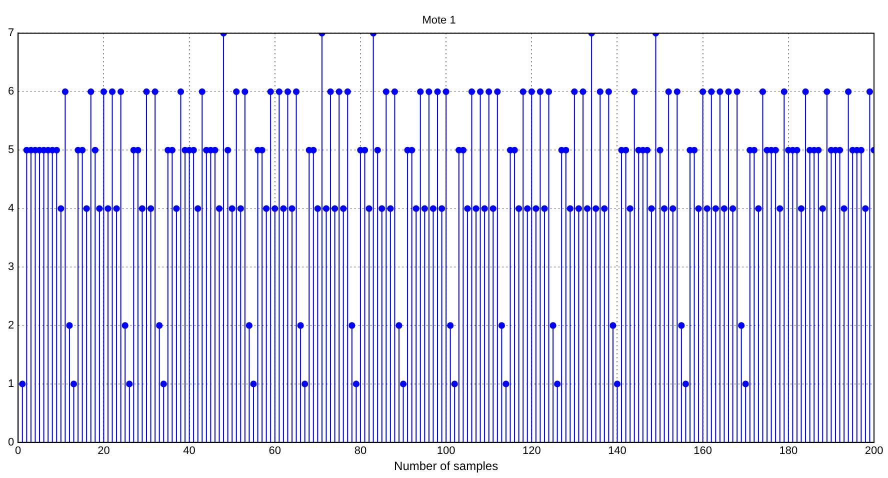 This screenshot has width=888, height=478. What do you see at coordinates (11, 33) in the screenshot?
I see `y-tick-label: 7` at bounding box center [11, 33].